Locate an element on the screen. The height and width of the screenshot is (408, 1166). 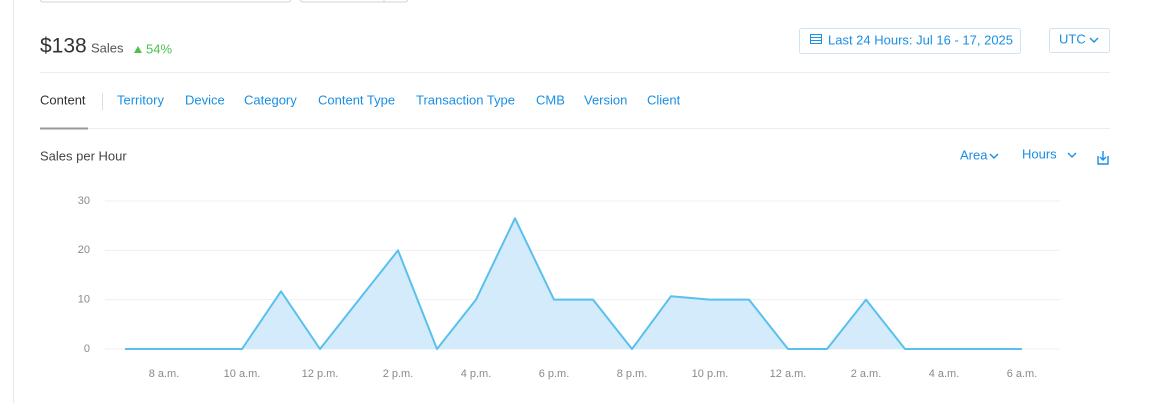
x-tick-label: 4 a.m. is located at coordinates (944, 374).